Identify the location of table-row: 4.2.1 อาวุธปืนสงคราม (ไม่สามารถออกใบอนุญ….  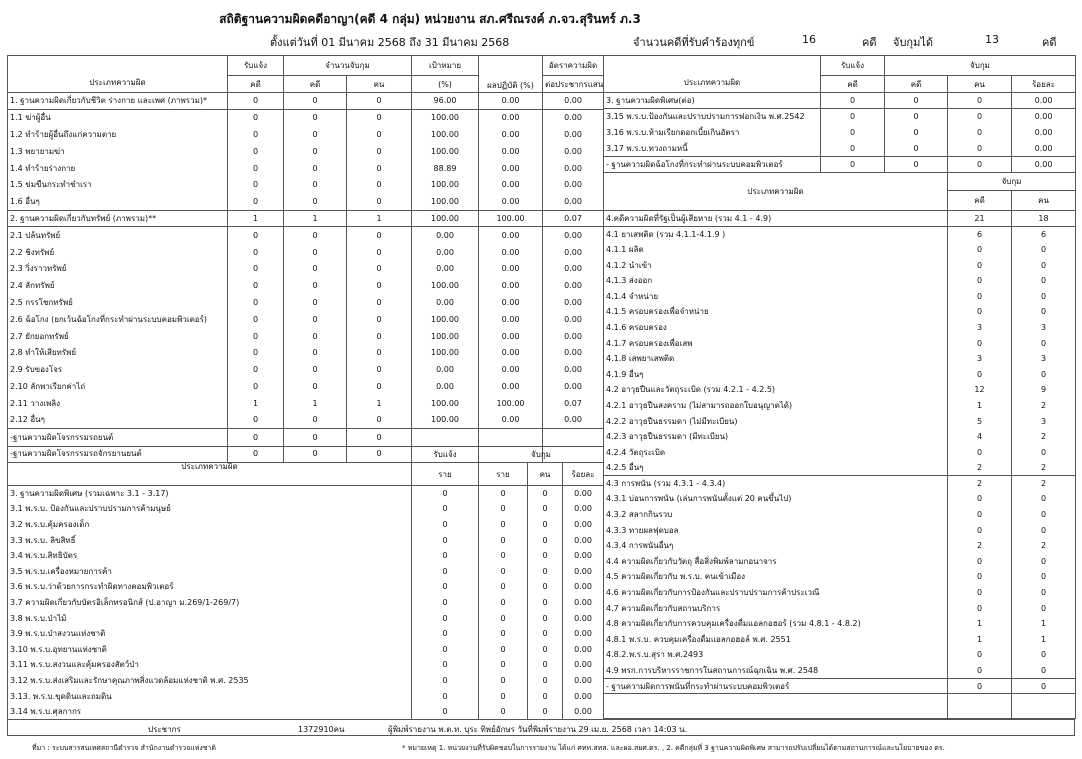
(840, 405).